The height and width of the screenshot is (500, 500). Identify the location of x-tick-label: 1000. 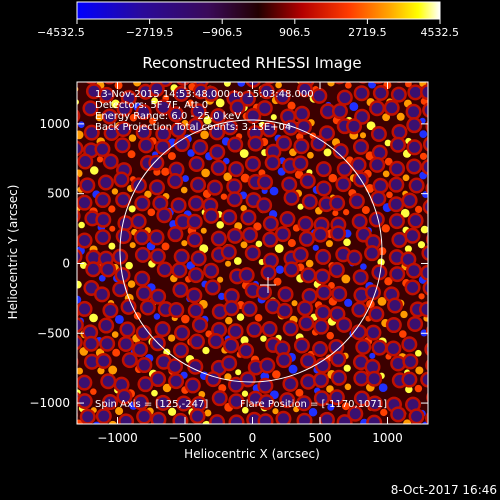
(387, 438).